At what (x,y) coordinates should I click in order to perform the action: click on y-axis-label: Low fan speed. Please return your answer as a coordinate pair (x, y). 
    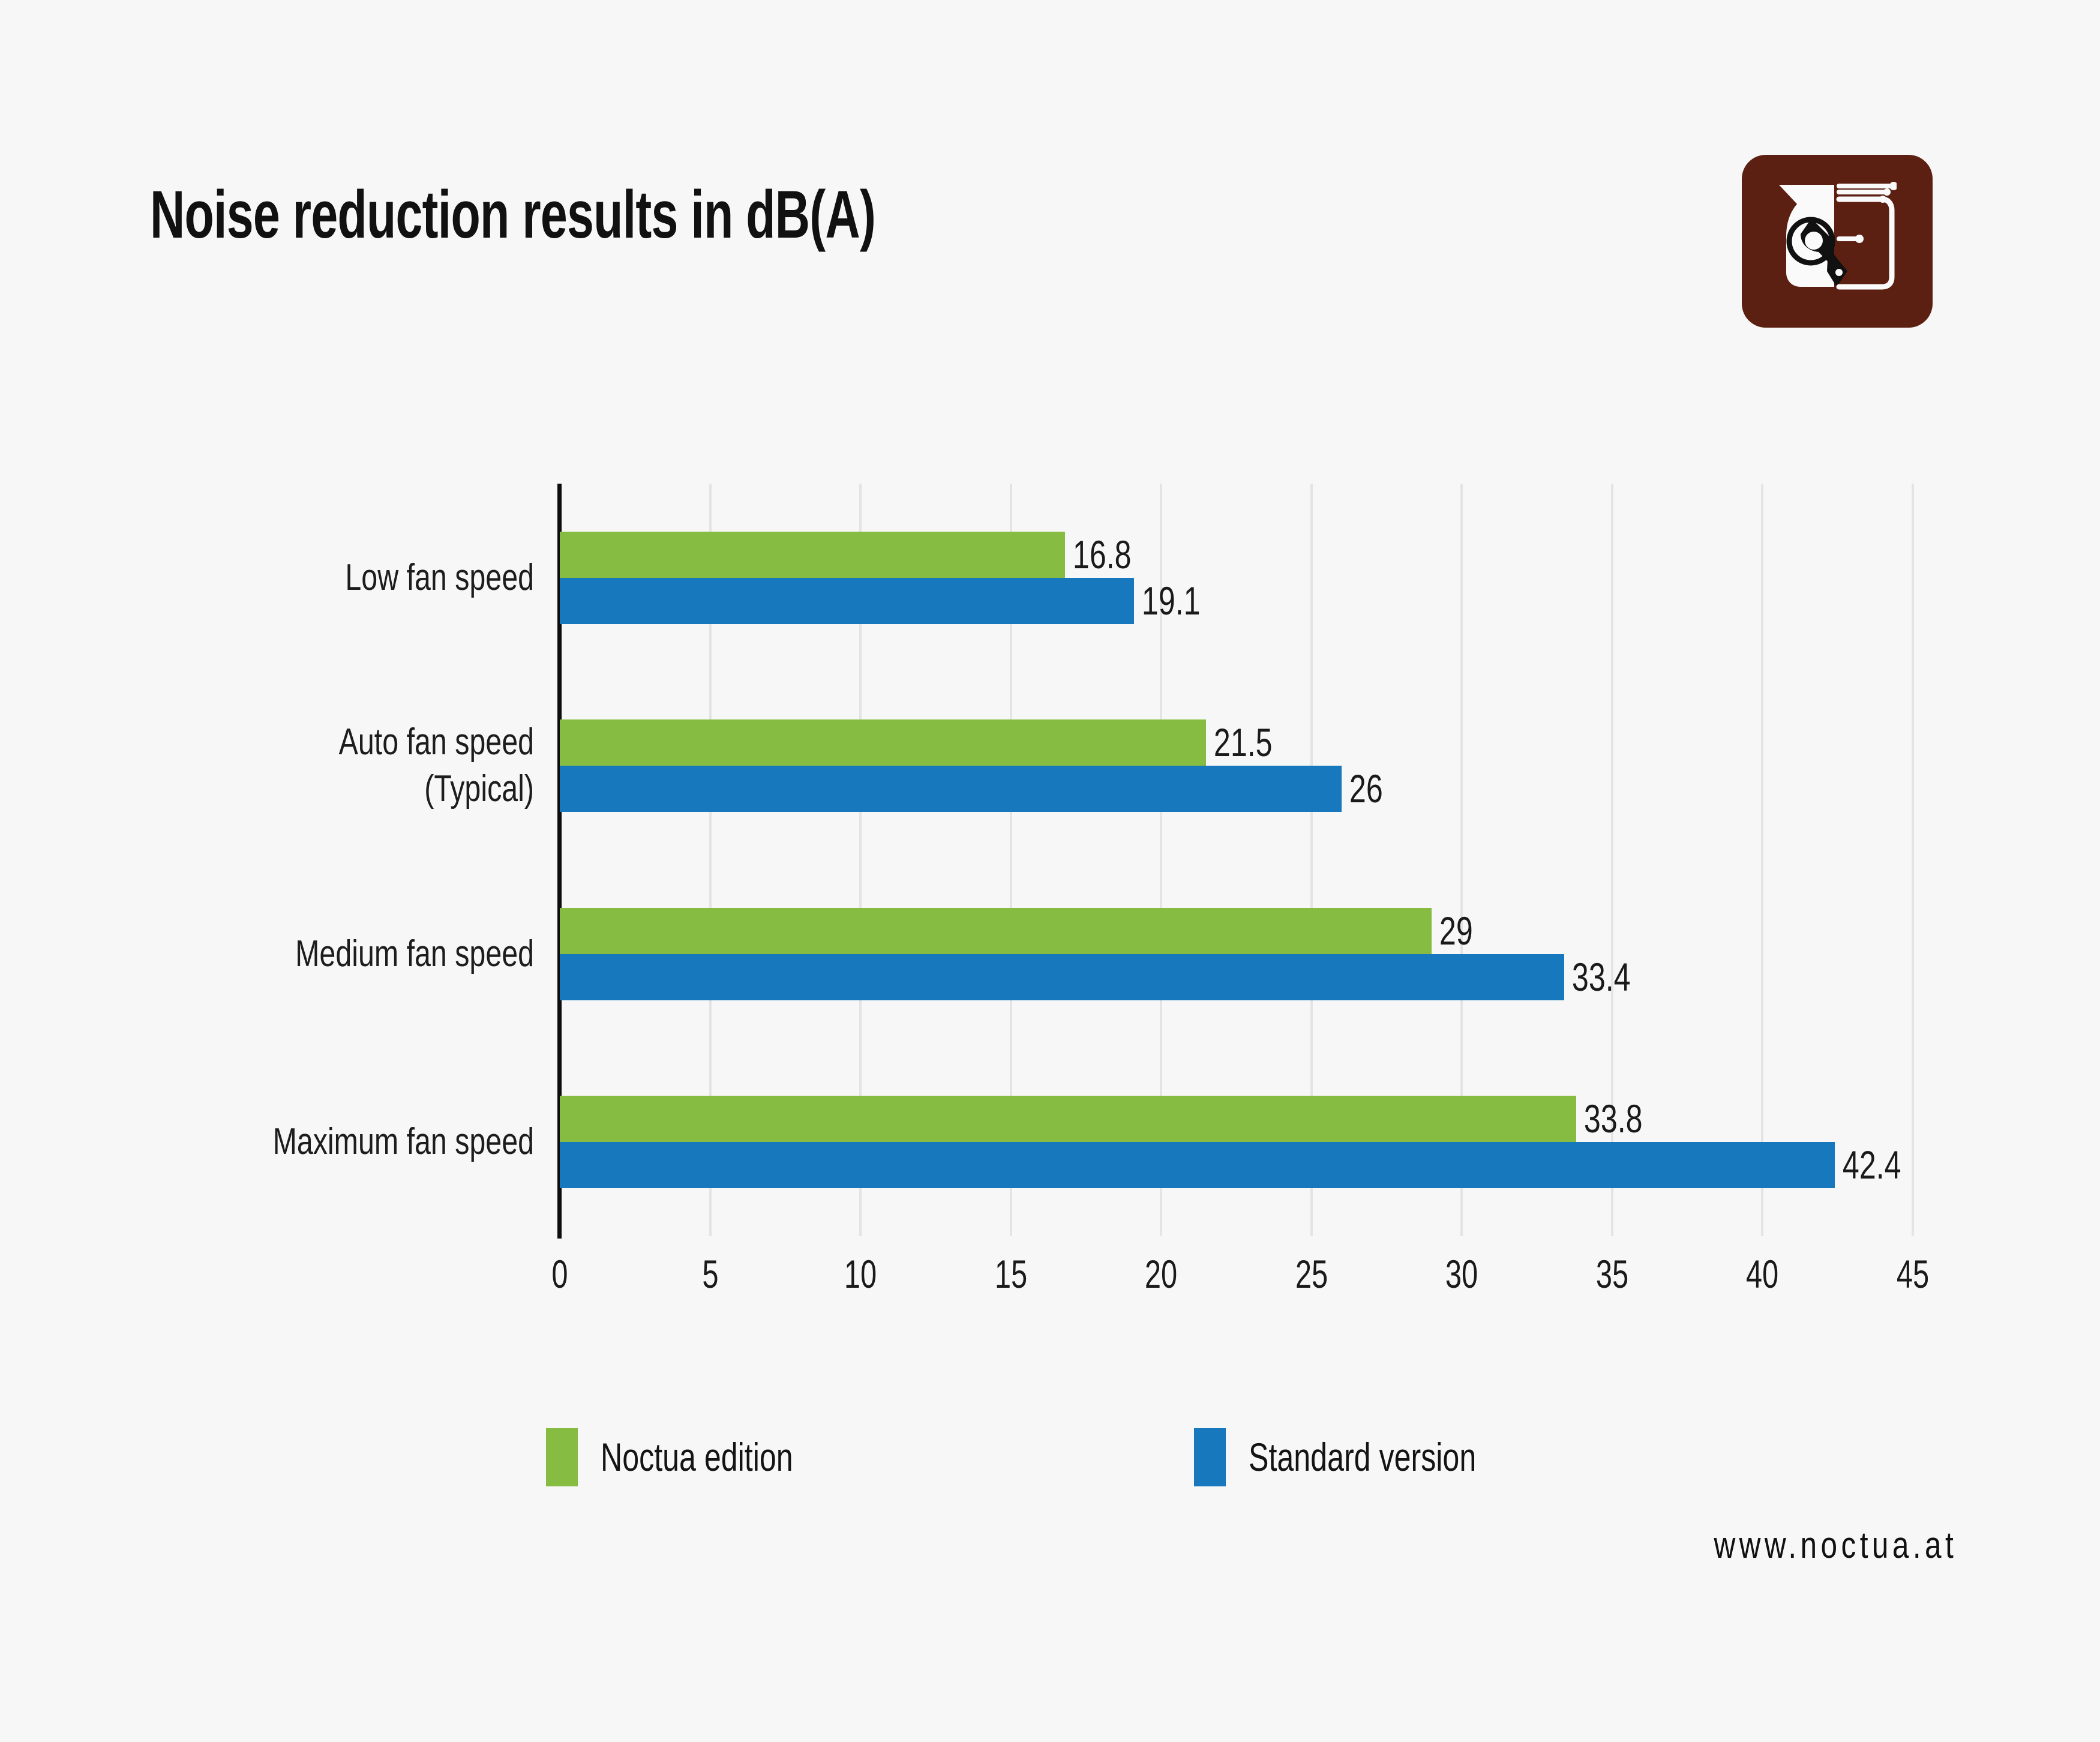
    Looking at the image, I should click on (439, 577).